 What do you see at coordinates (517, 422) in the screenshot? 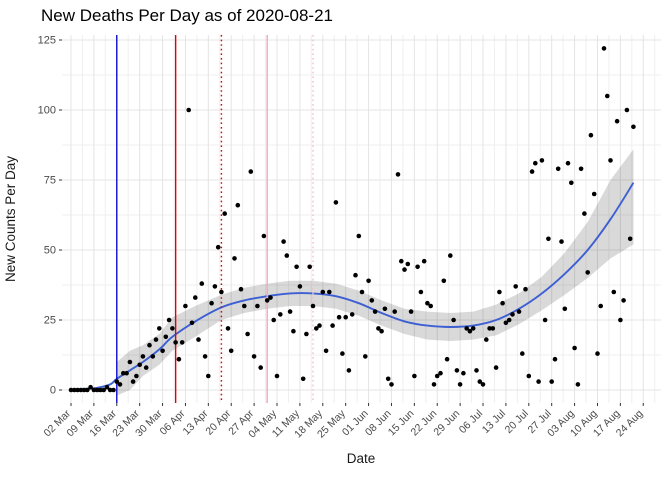
I see `x-tick-label: 20 Jul` at bounding box center [517, 422].